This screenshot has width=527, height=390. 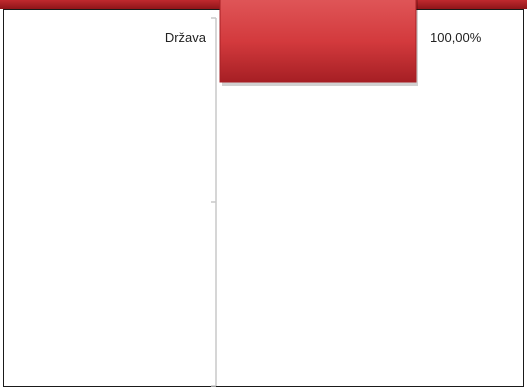 What do you see at coordinates (186, 37) in the screenshot?
I see `category-label: Država` at bounding box center [186, 37].